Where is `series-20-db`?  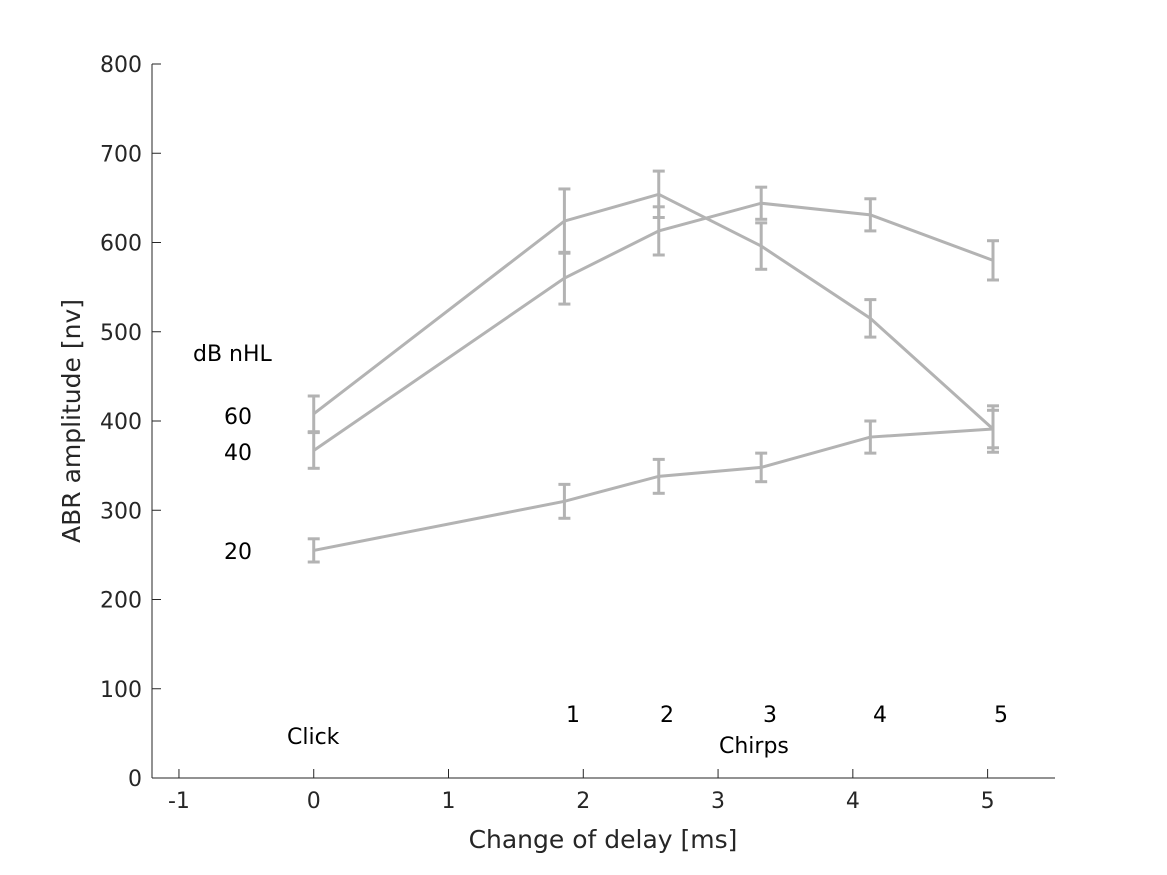
series-20-db is located at coordinates (653, 486).